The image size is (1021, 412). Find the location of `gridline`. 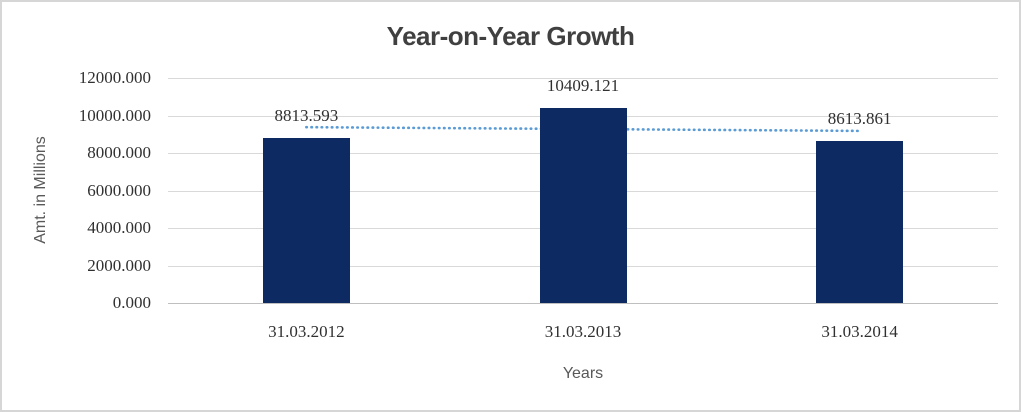

gridline is located at coordinates (583, 78).